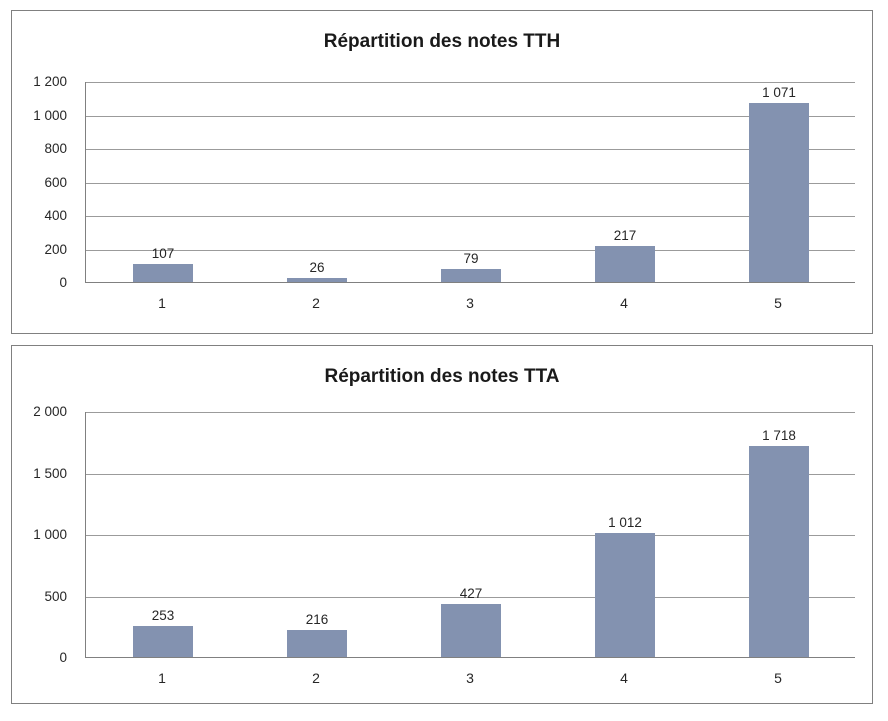 The width and height of the screenshot is (888, 721). I want to click on bar-slot: 1 012, so click(625, 534).